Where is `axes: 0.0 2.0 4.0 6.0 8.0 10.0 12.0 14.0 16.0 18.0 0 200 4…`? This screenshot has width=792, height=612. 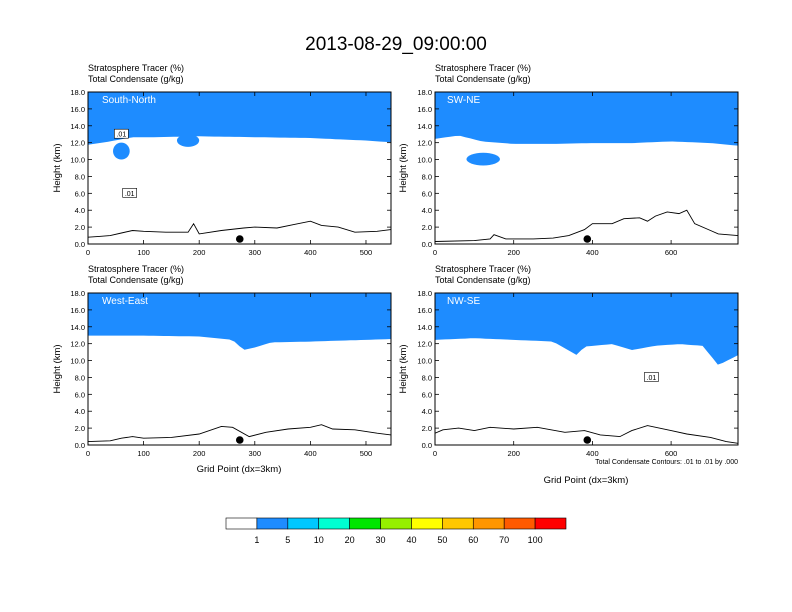 axes: 0.0 2.0 4.0 6.0 8.0 10.0 12.0 14.0 16.0 18.0 0 200 4… is located at coordinates (577, 172).